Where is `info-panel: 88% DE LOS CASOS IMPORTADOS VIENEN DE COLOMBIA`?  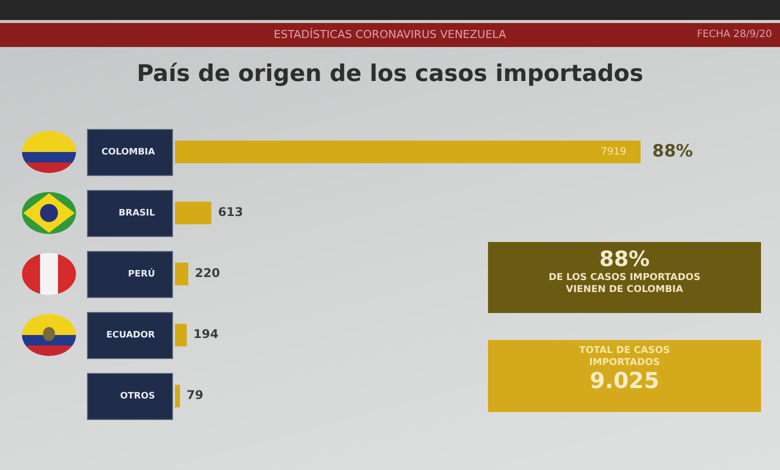 info-panel: 88% DE LOS CASOS IMPORTADOS VIENEN DE COLOMBIA is located at coordinates (624, 277).